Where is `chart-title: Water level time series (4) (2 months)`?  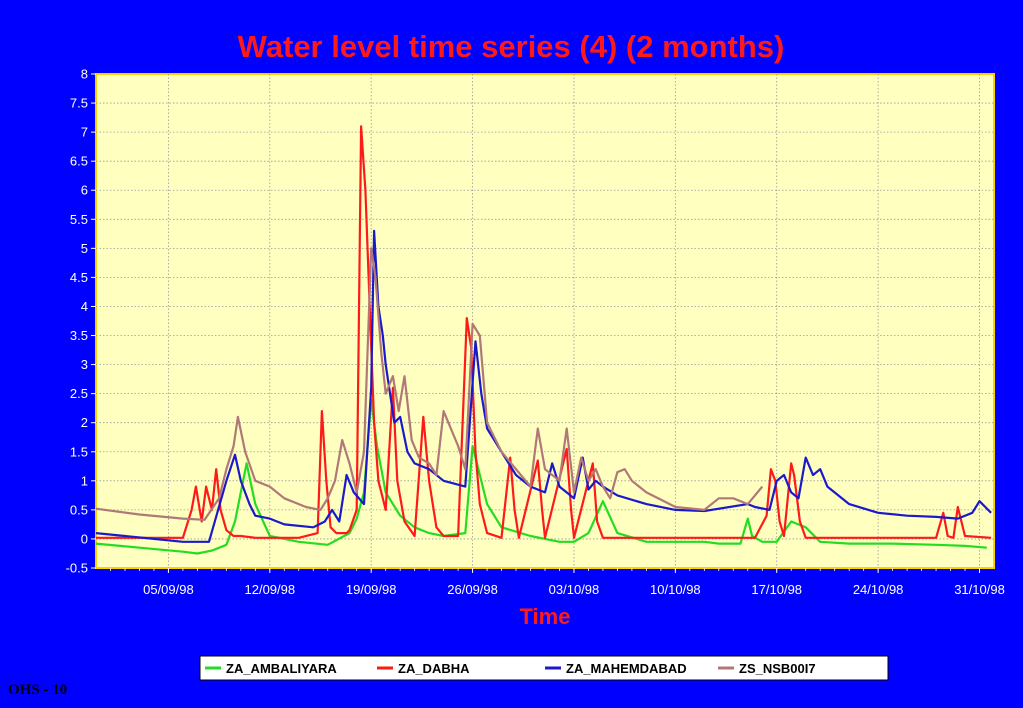
chart-title: Water level time series (4) (2 months) is located at coordinates (511, 46).